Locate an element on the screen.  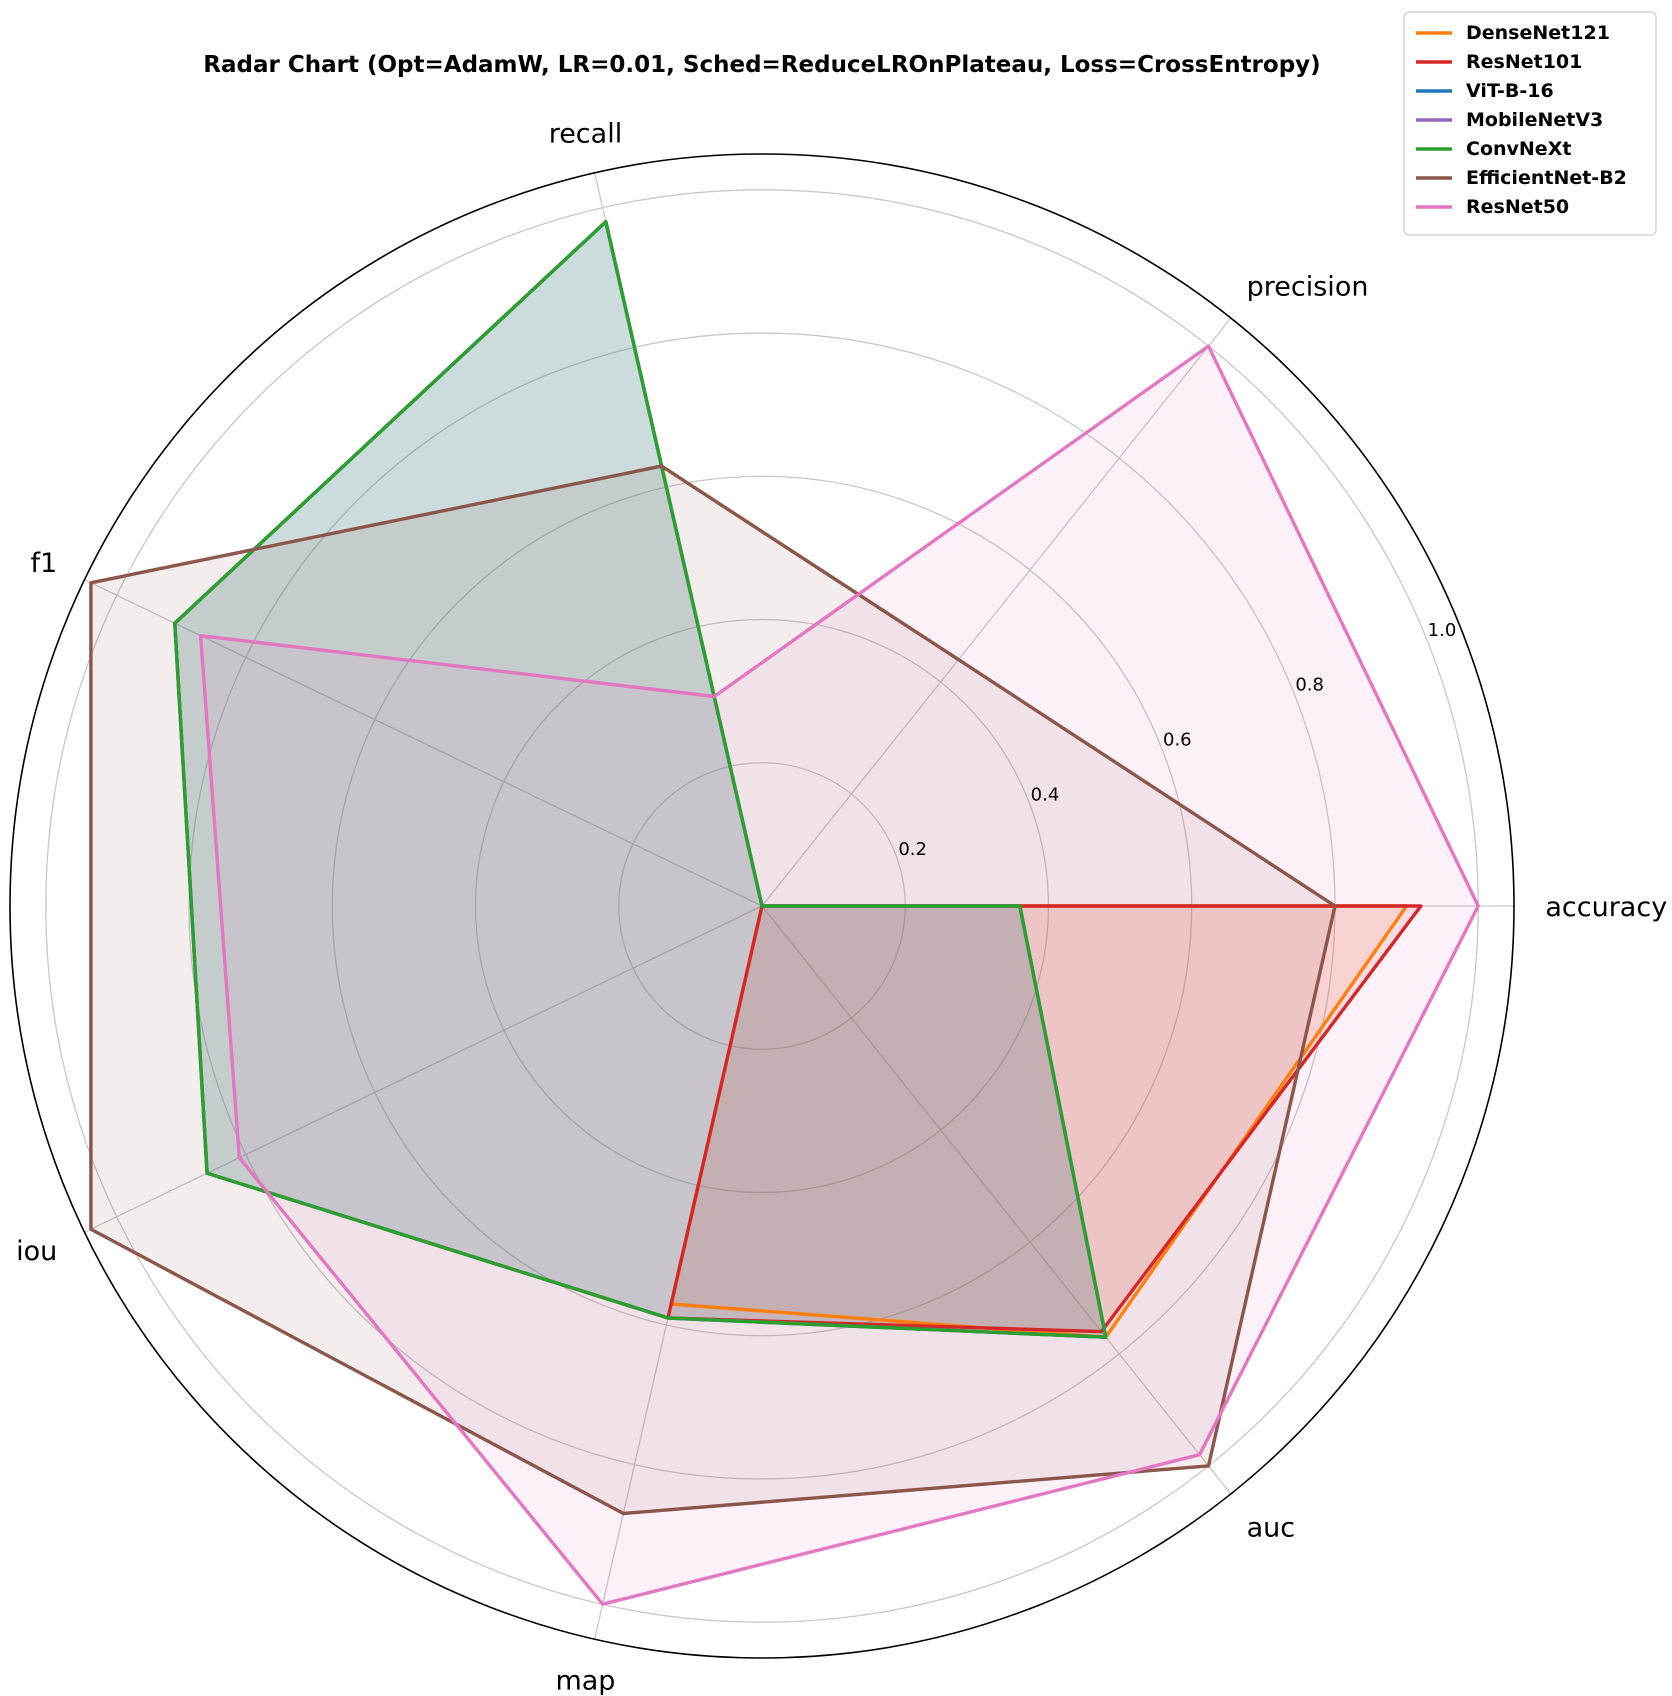
axis-label-f1: f1 is located at coordinates (44, 563).